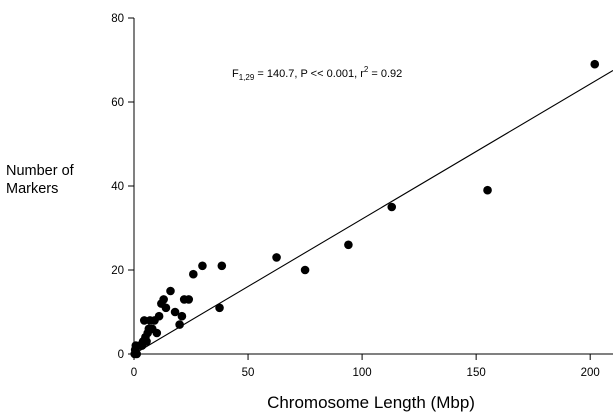  I want to click on y-axis-ticks: 0 20 40 60 80, so click(122, 187).